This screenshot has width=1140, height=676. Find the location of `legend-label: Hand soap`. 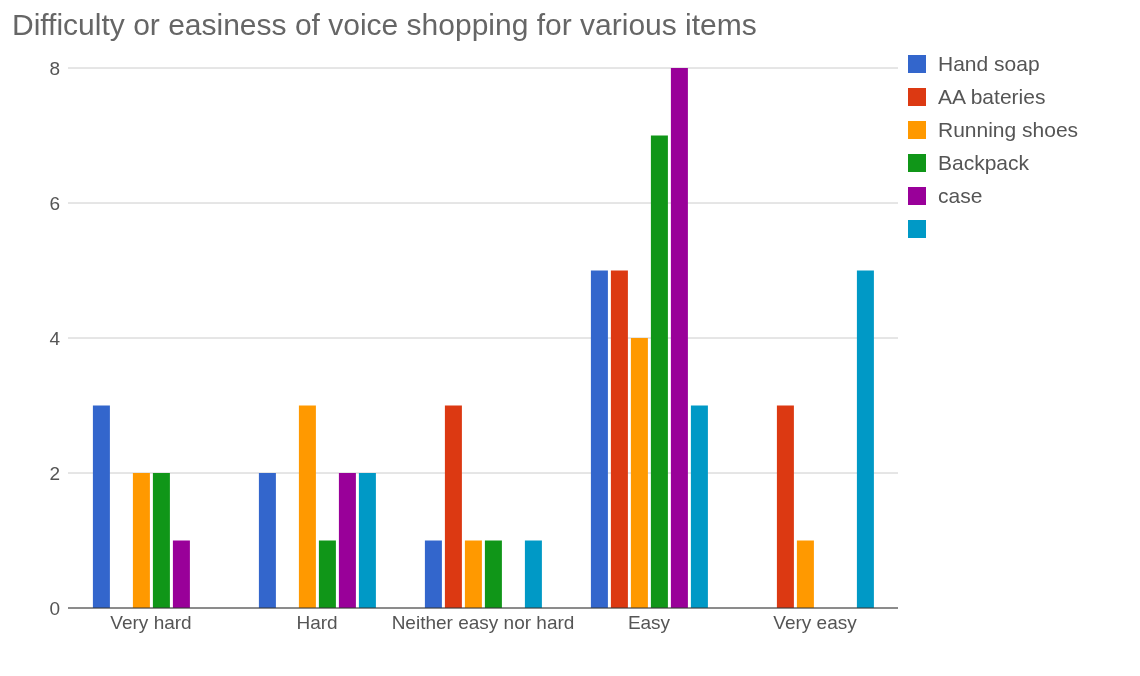

legend-label: Hand soap is located at coordinates (989, 63).